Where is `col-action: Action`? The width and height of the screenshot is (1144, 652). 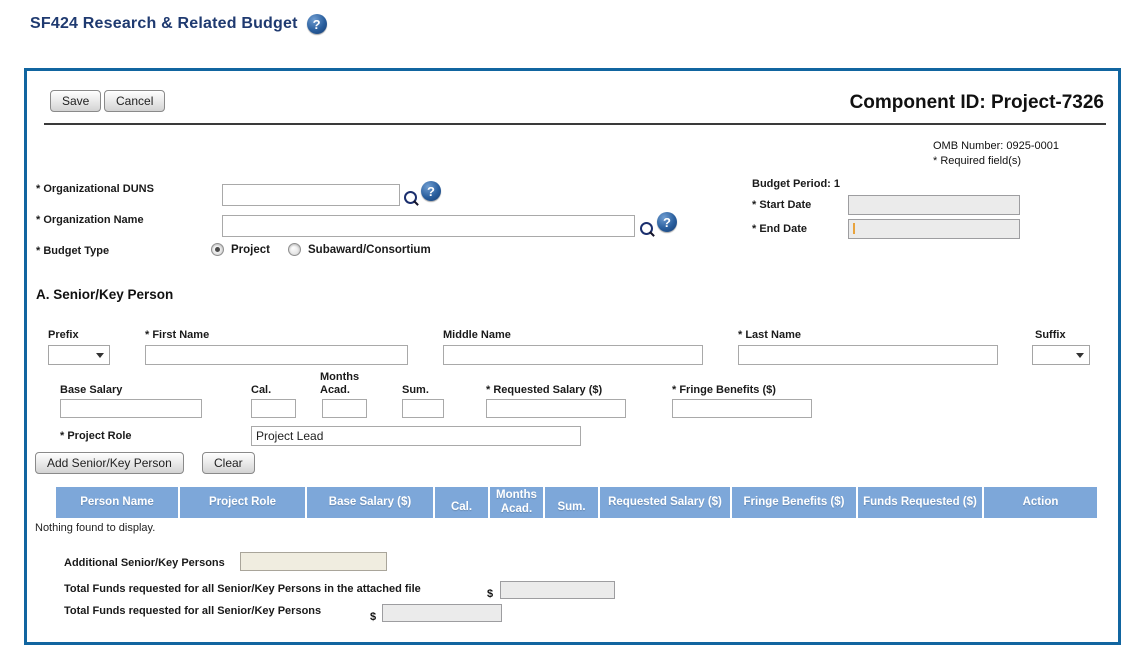
col-action: Action is located at coordinates (1040, 502).